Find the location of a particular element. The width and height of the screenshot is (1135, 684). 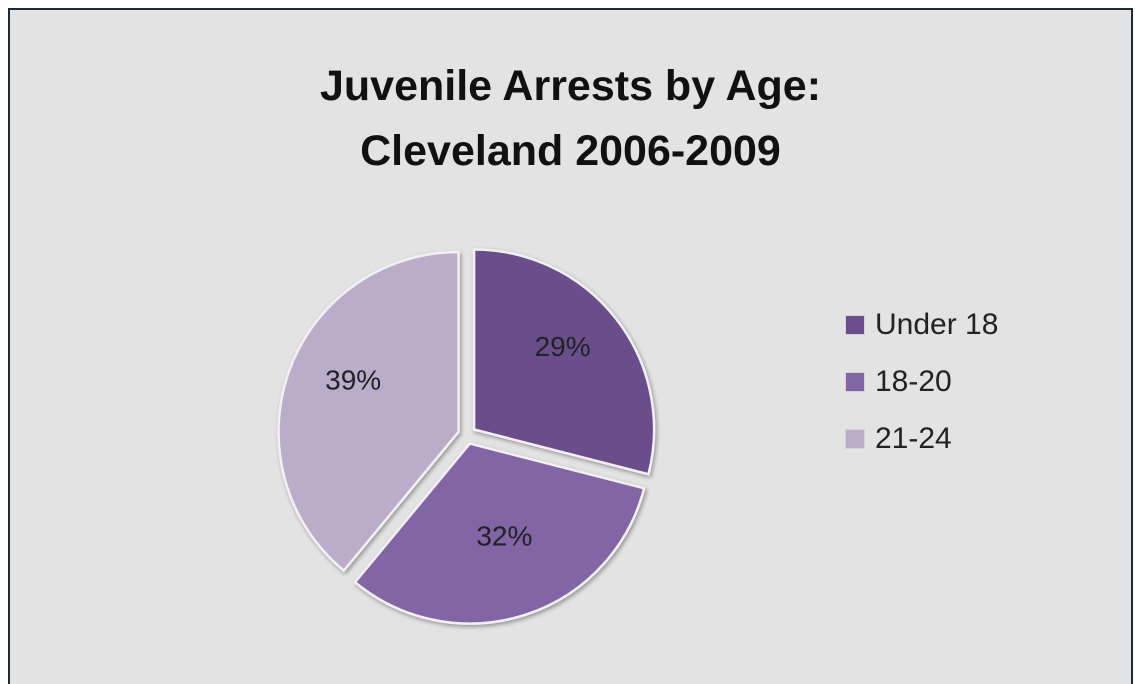

legend-label-18-20: 18-20 is located at coordinates (913, 381).